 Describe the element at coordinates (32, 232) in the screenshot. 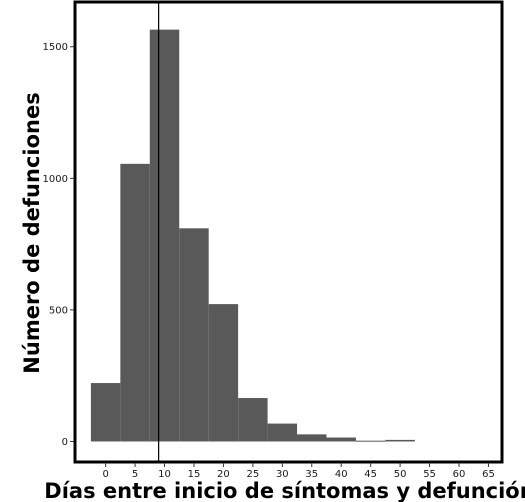

I see `y-axis-title: Número de defunciones` at that location.